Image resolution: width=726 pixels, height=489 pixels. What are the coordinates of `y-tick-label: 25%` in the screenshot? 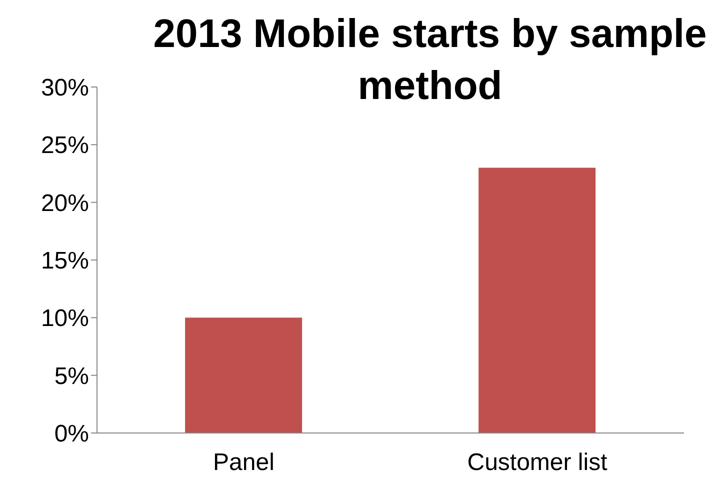 It's located at (64, 146).